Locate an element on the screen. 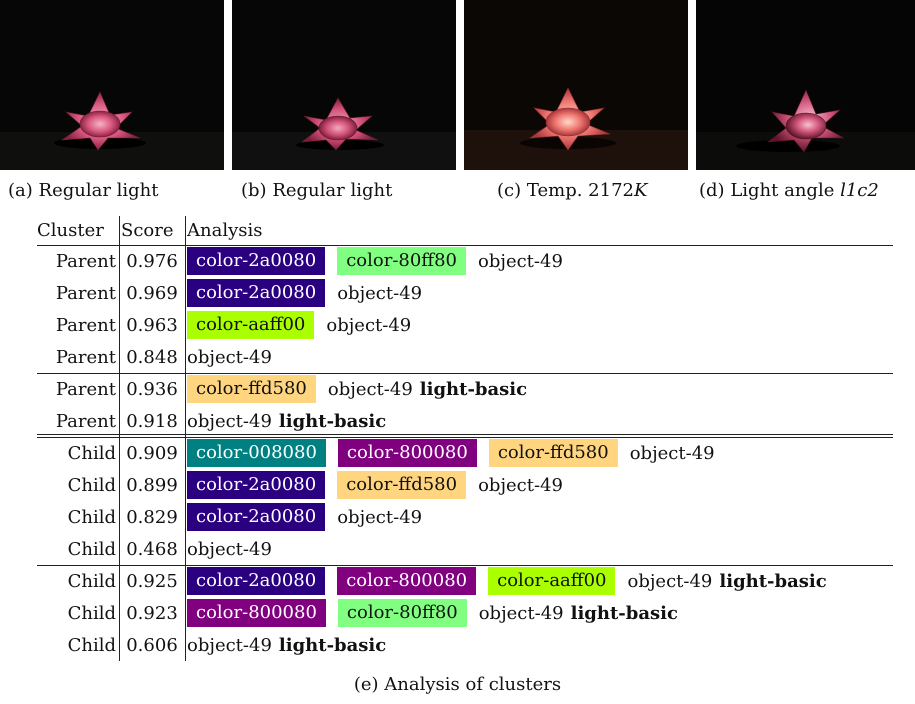 This screenshot has height=704, width=915. score-cell: 0.899 is located at coordinates (152, 485).